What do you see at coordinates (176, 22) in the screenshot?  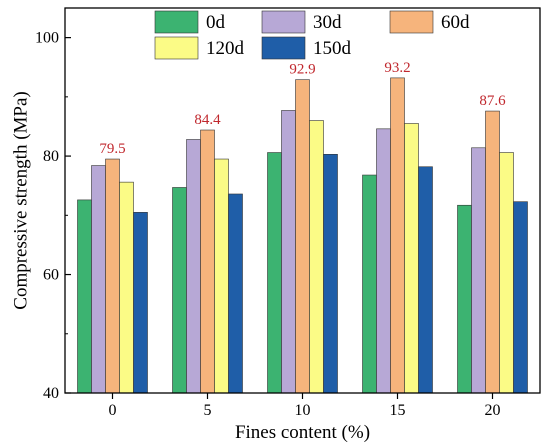 I see `legend-swatch-0d` at bounding box center [176, 22].